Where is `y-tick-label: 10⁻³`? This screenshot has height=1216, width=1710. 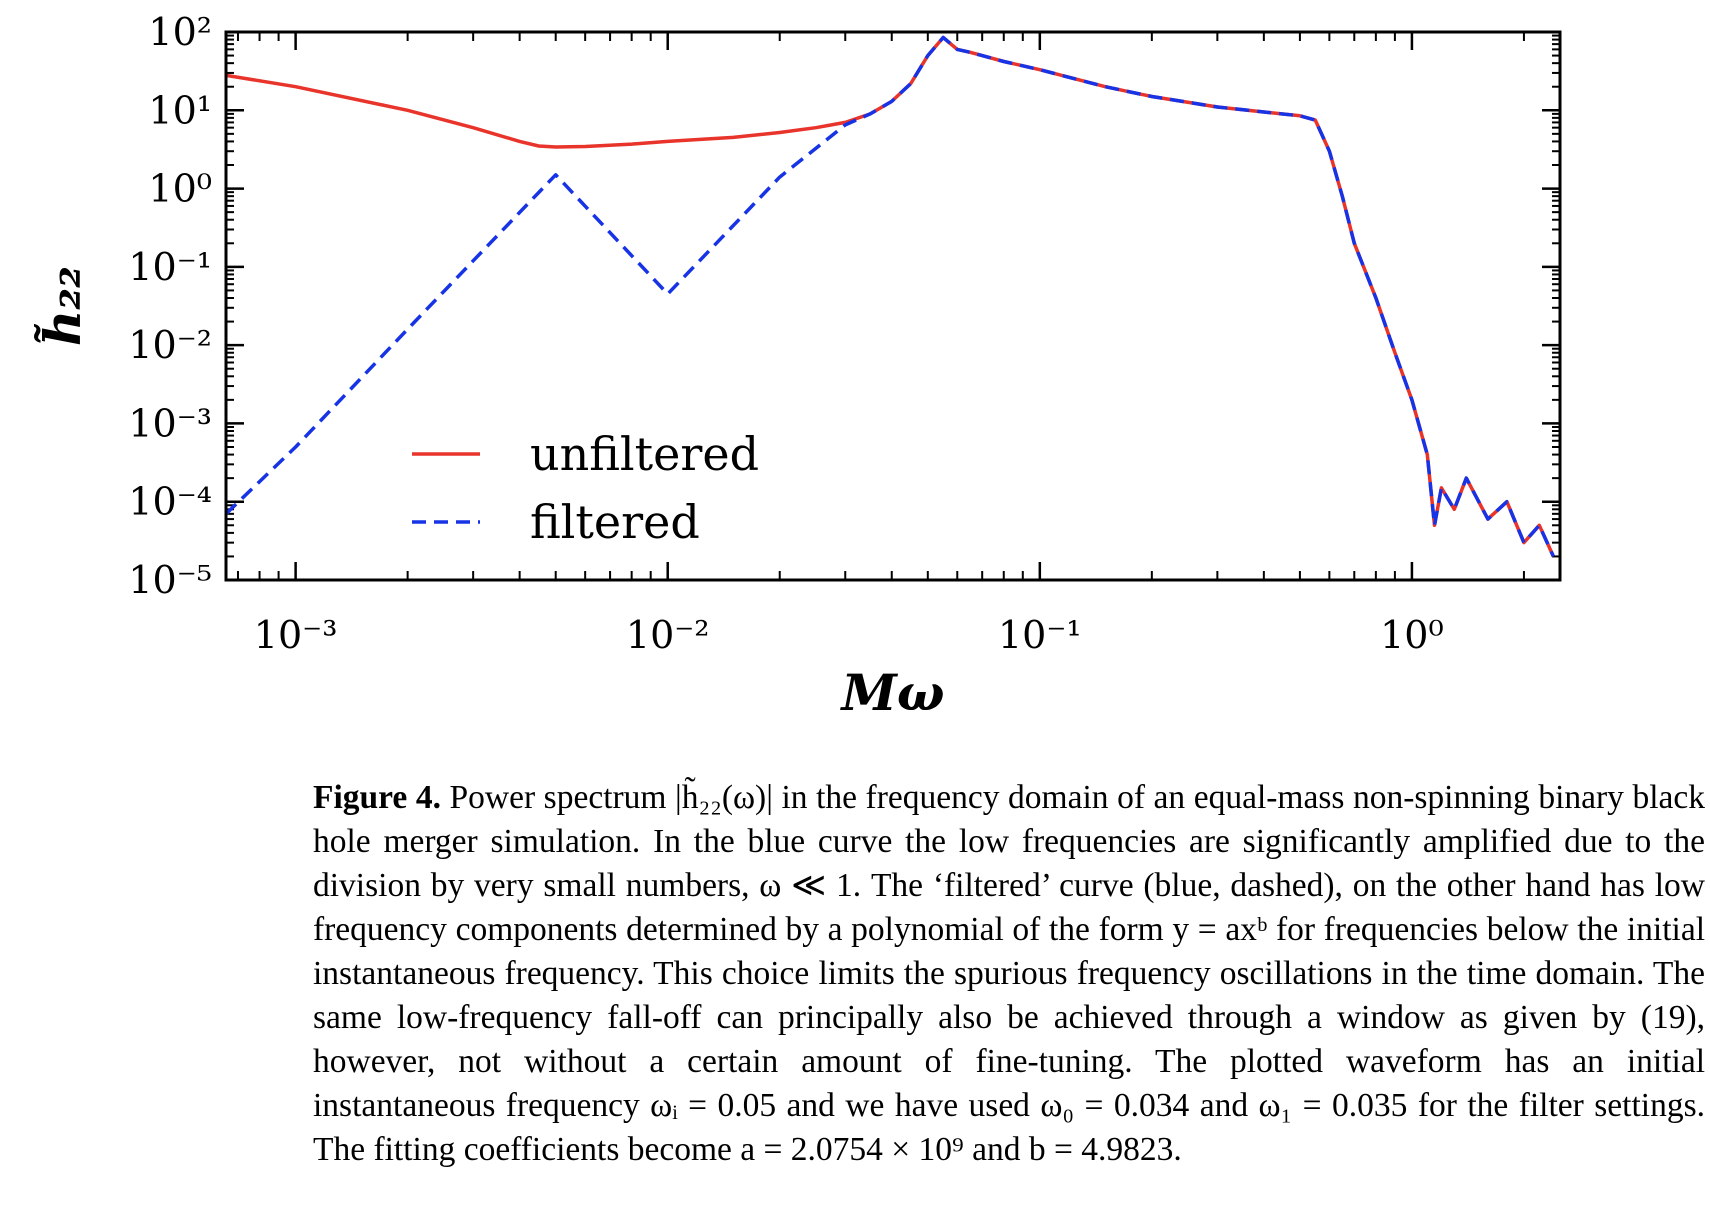 y-tick-label: 10⁻³ is located at coordinates (170, 423).